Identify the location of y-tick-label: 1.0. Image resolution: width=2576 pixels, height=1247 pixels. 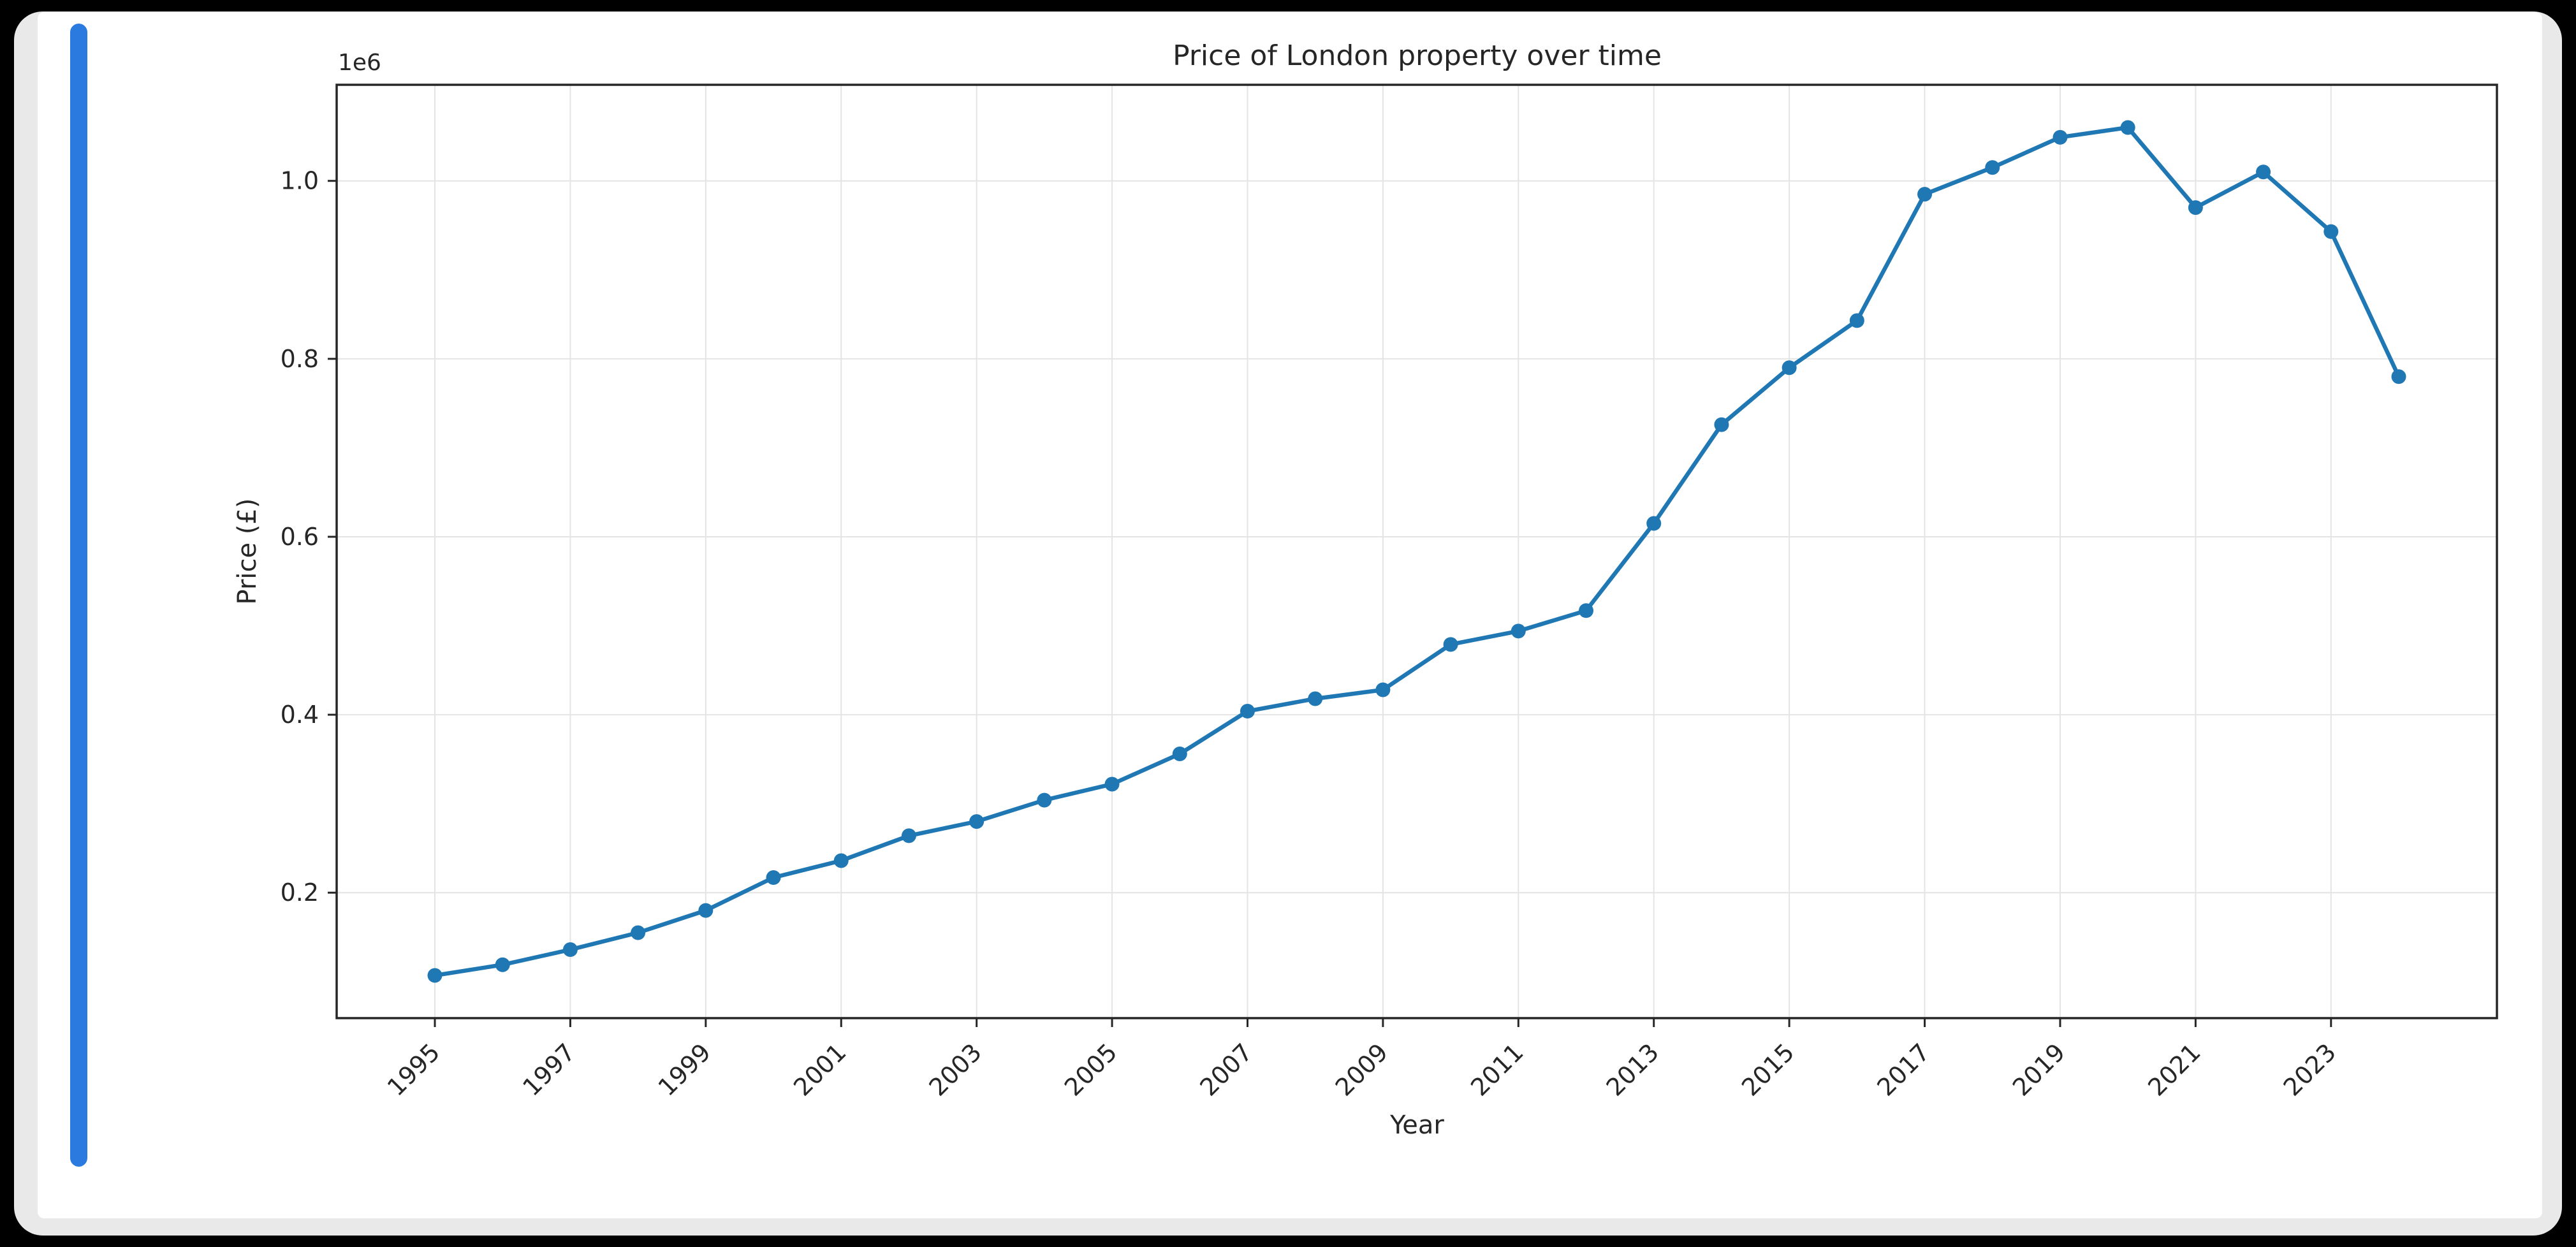
(300, 181).